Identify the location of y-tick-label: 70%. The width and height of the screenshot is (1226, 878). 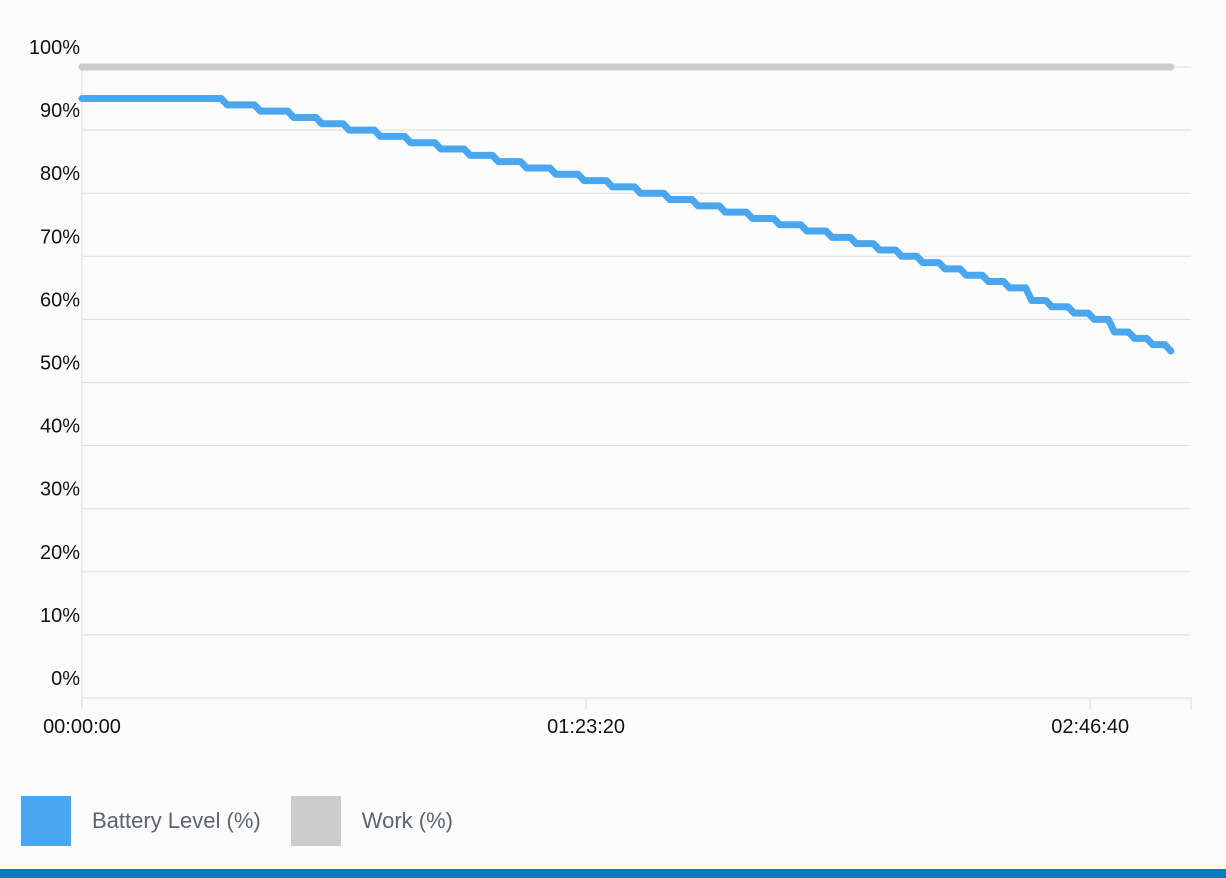
(60, 237).